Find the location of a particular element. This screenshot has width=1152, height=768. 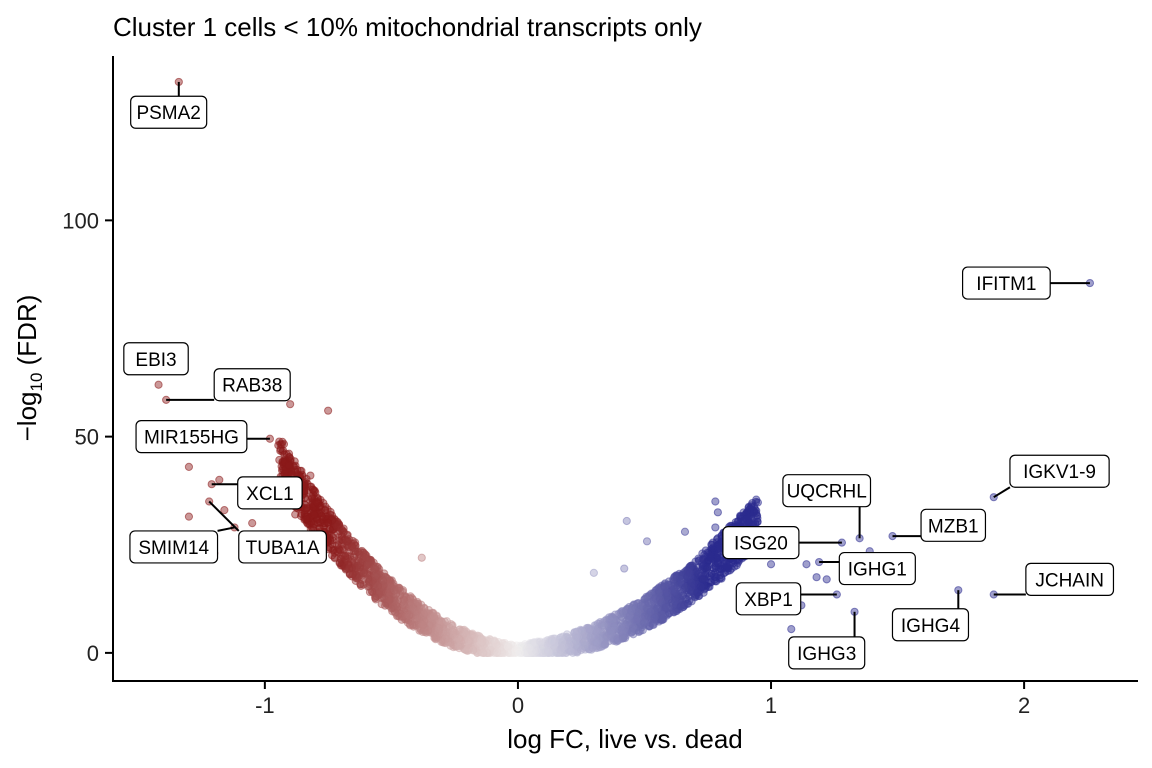

label-psma2: PSMA2 is located at coordinates (169, 112).